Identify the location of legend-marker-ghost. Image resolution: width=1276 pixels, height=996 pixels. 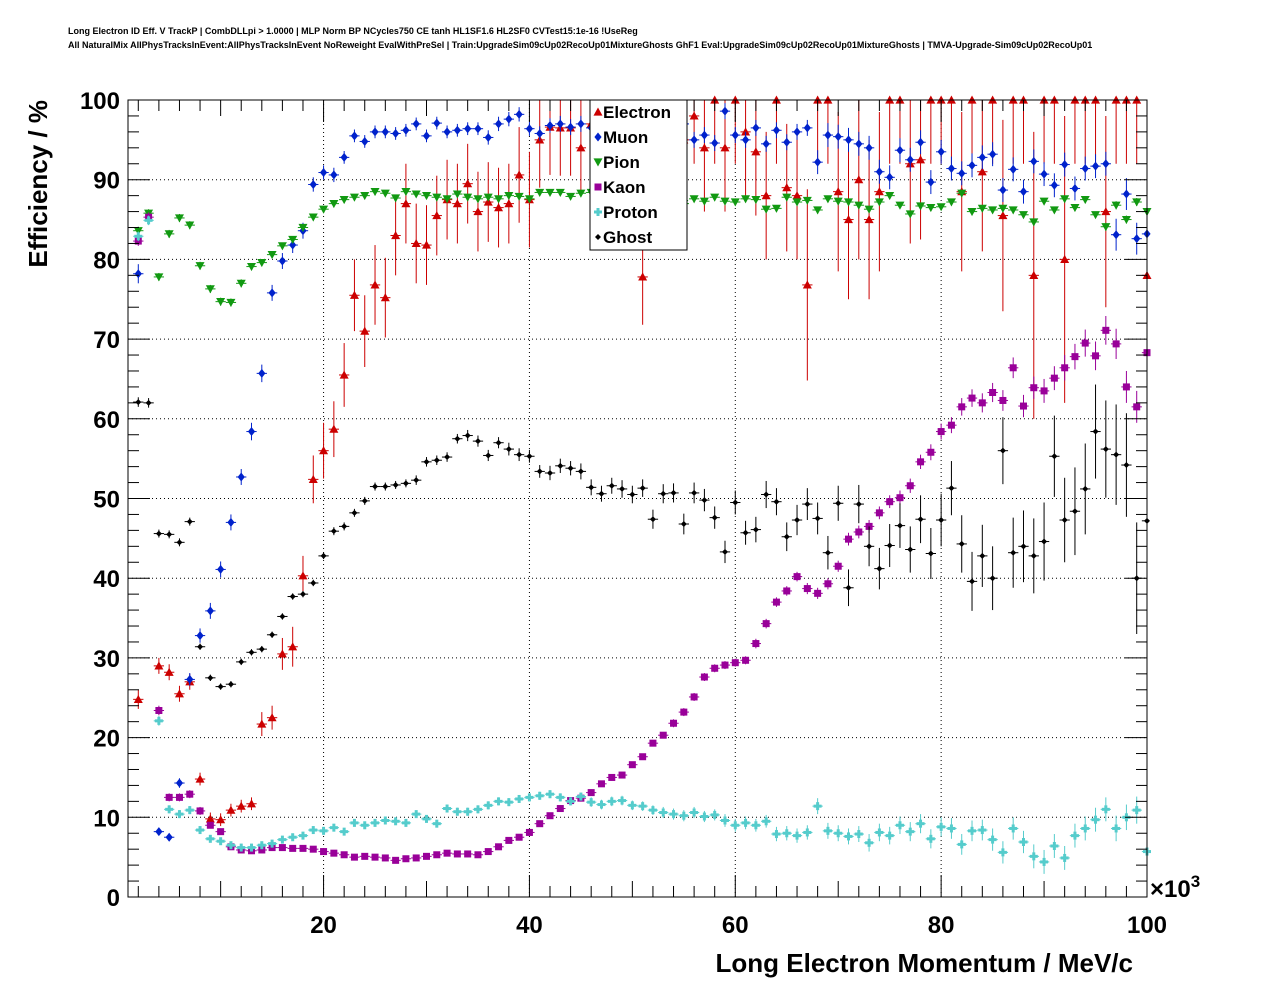
(598, 237).